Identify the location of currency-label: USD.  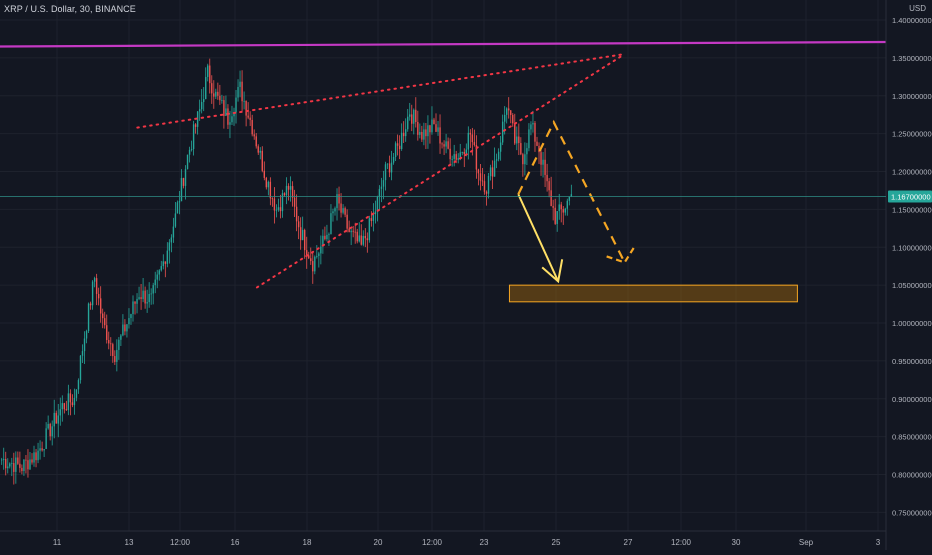
(917, 8).